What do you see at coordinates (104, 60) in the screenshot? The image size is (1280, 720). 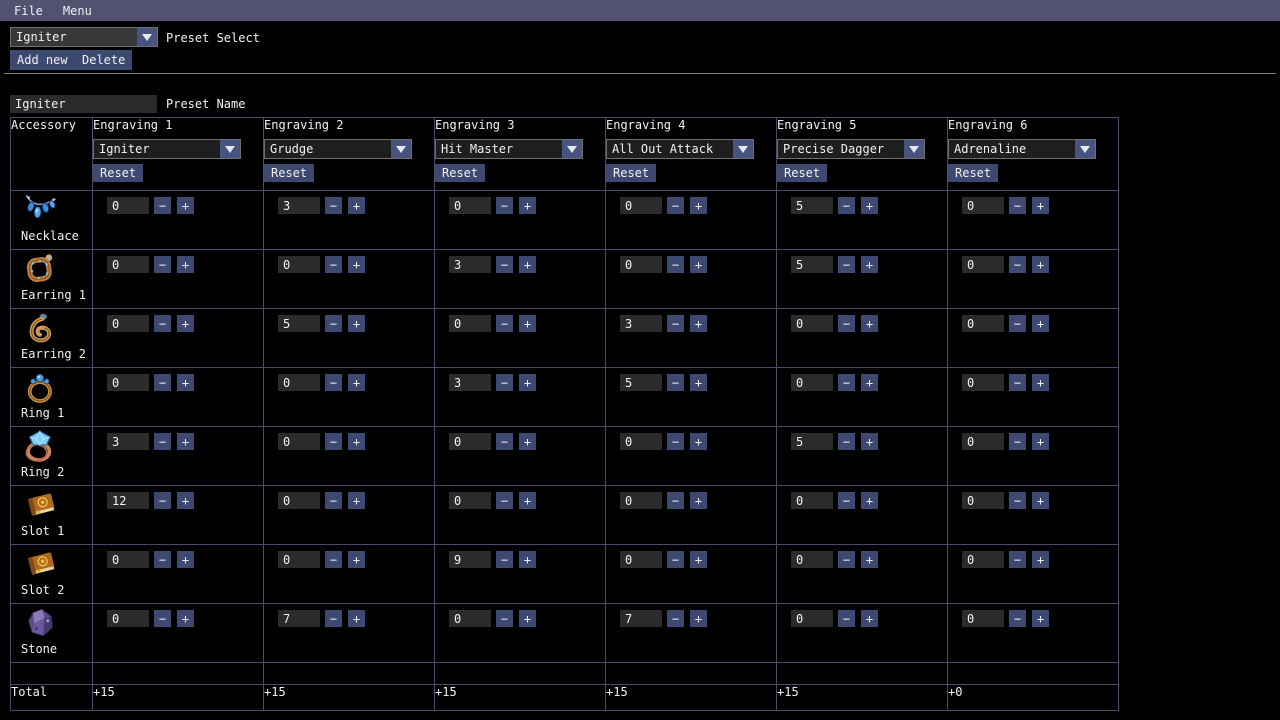 I see `delete-button: Delete` at bounding box center [104, 60].